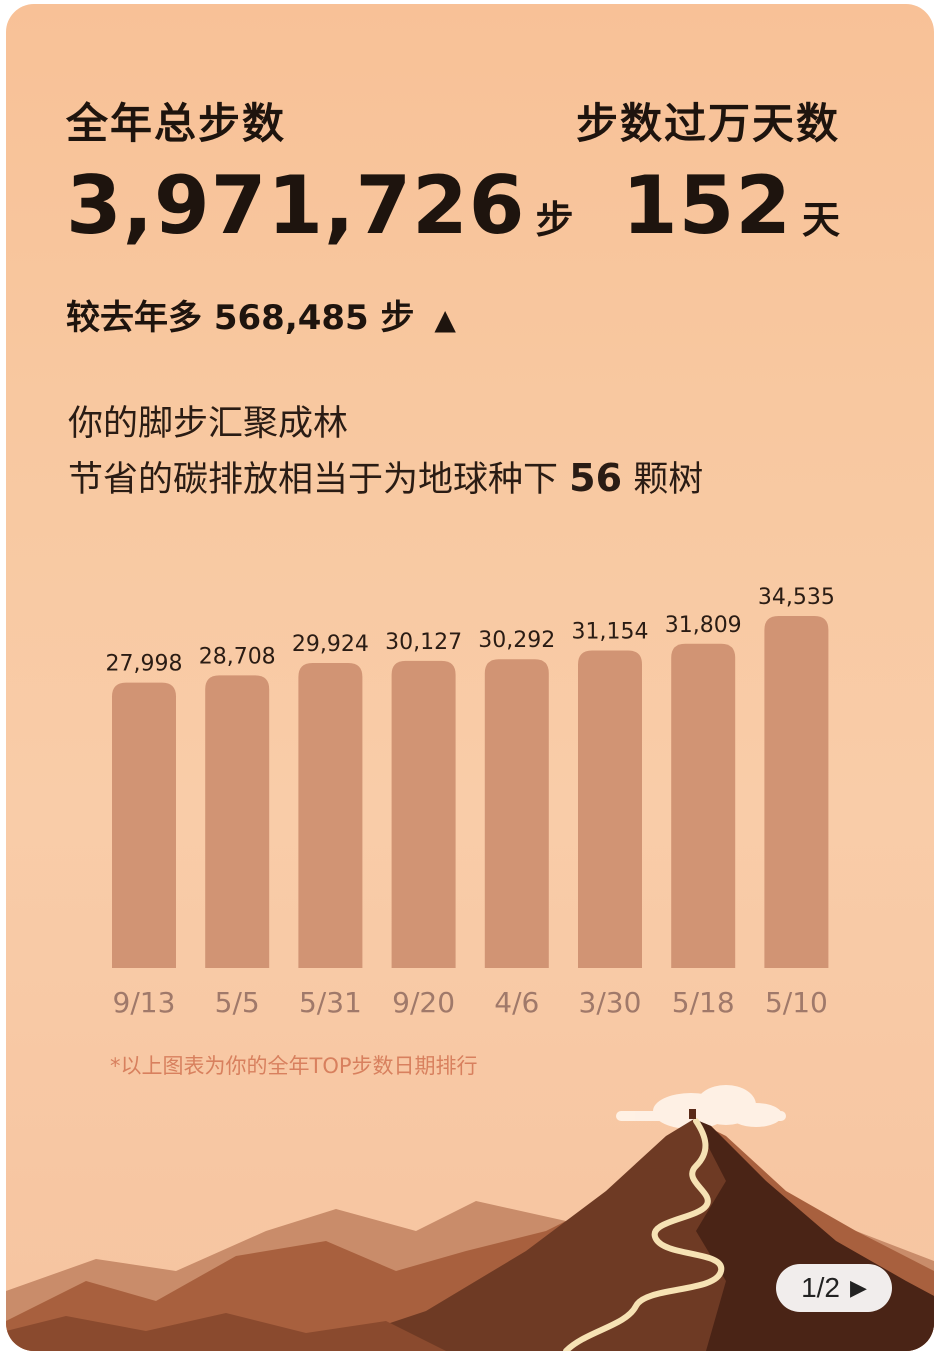  What do you see at coordinates (291, 318) in the screenshot?
I see `compare-value: 568,485` at bounding box center [291, 318].